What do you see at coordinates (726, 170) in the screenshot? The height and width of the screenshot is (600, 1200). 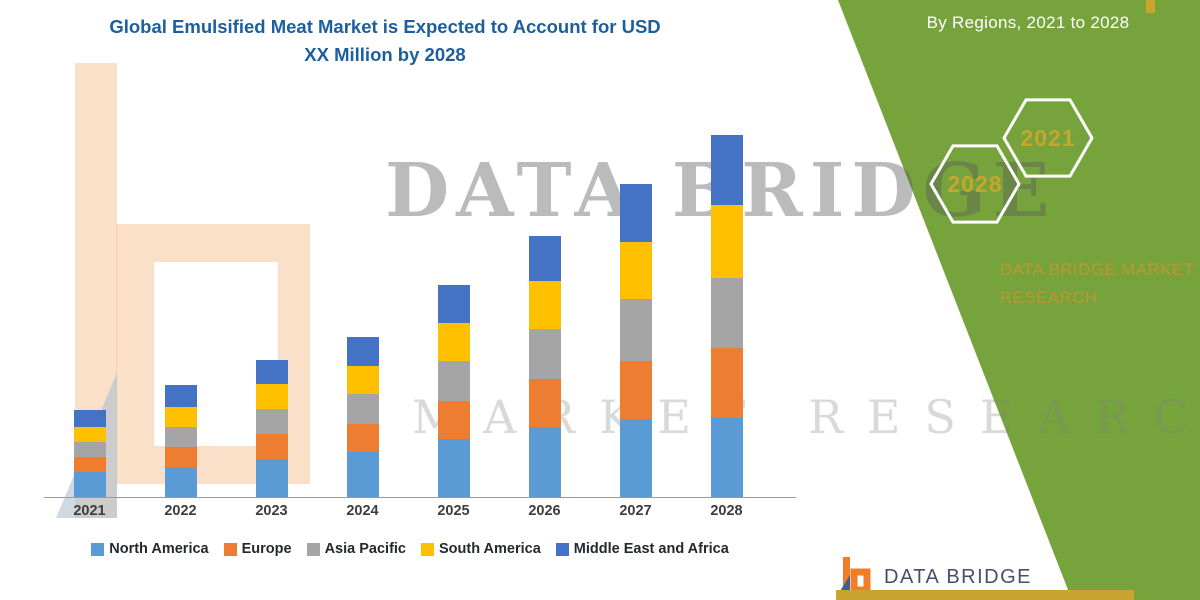 I see `segment-middle-east-and-africa-2028` at bounding box center [726, 170].